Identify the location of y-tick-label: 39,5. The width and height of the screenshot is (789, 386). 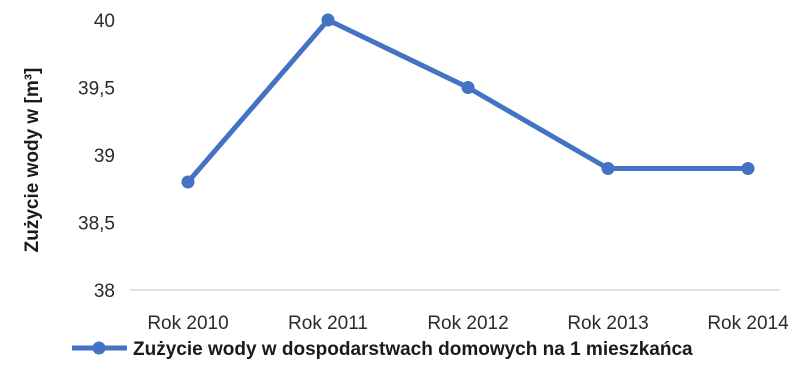
(96, 89).